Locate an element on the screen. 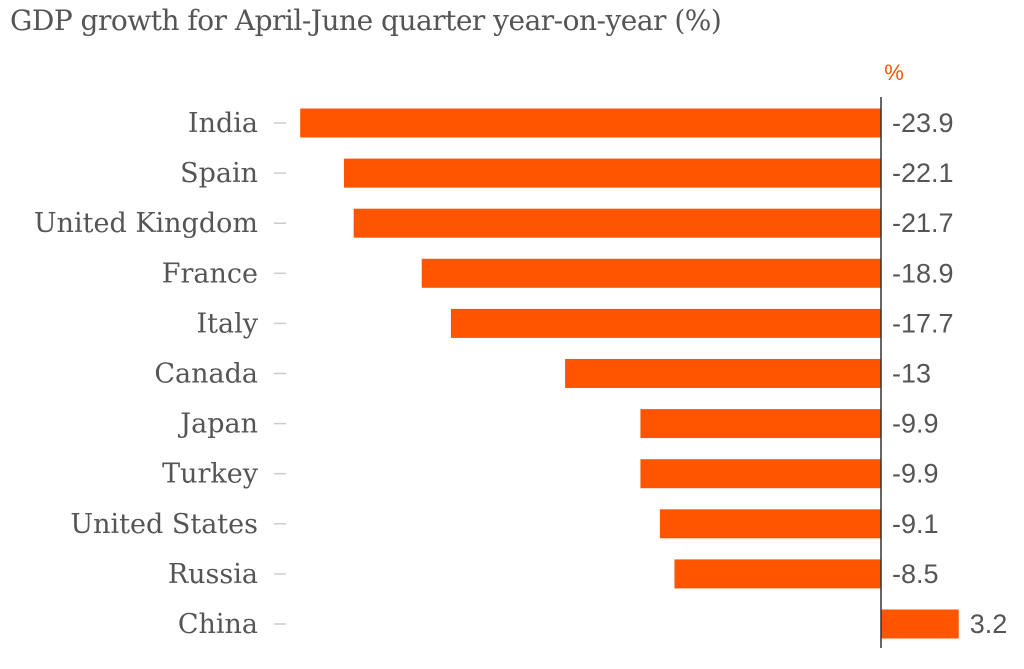  value-label: -8.5 is located at coordinates (915, 574).